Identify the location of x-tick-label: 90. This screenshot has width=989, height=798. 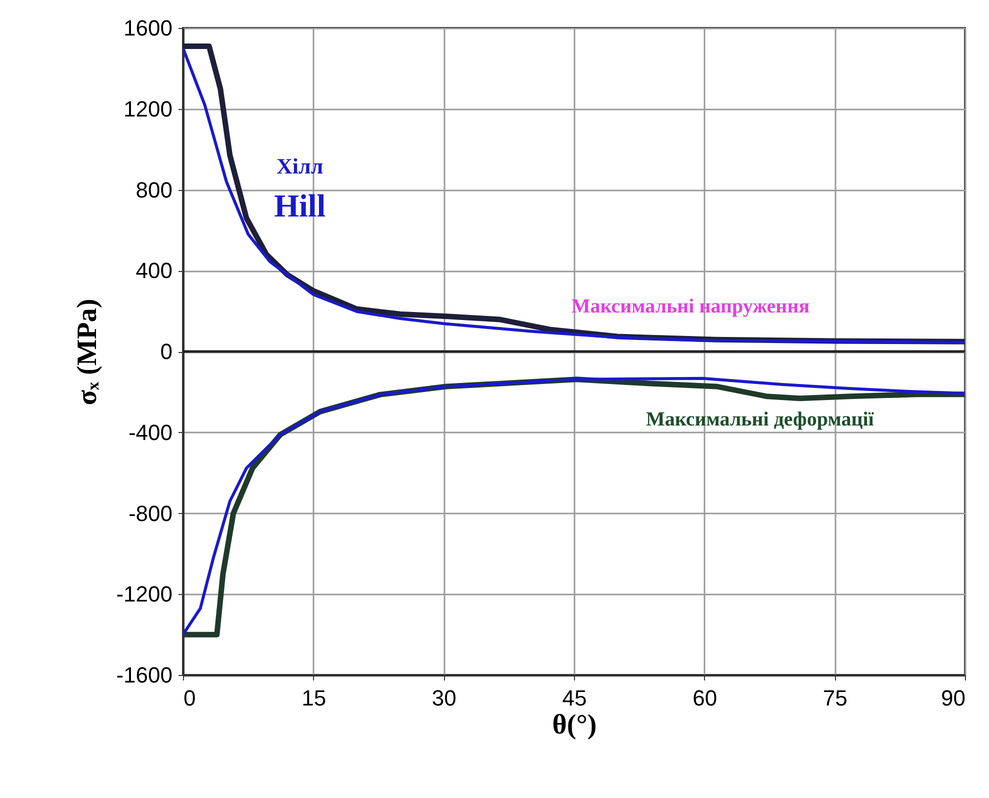
(953, 698).